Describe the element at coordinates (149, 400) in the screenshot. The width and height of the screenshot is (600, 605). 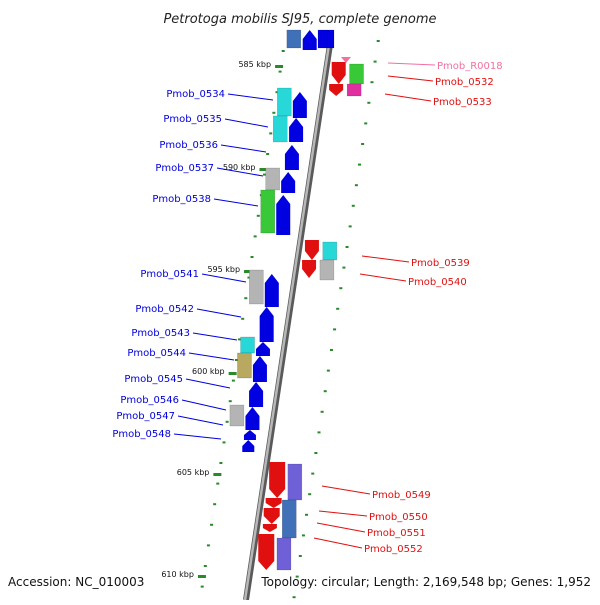
I see `gene-label-text: Pmob_0546` at that location.